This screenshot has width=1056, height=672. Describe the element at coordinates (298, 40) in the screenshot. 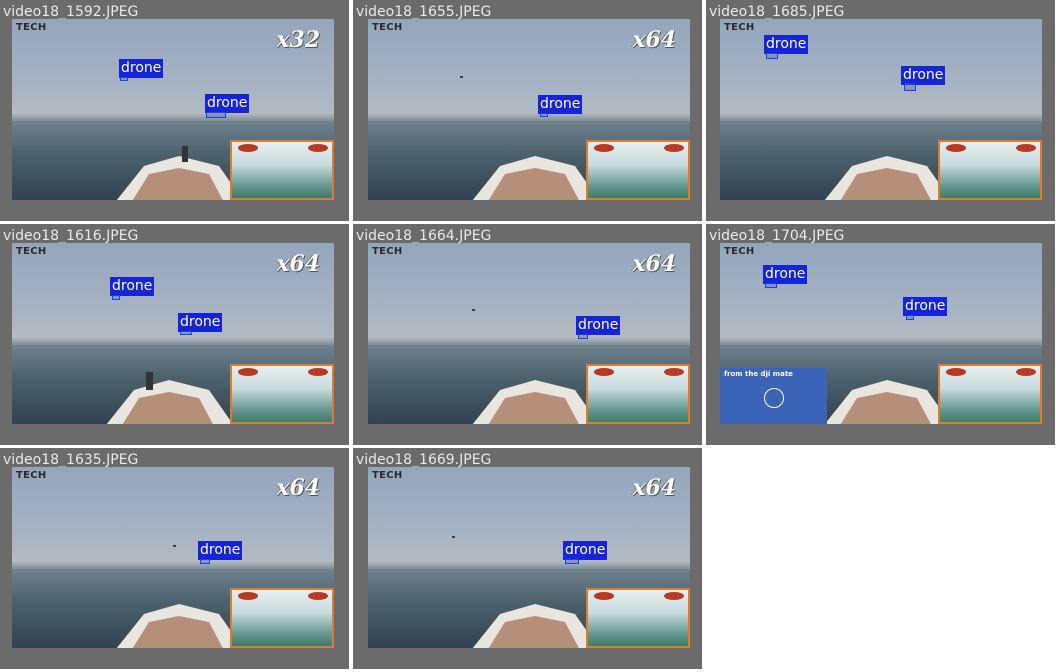

I see `zoom-badge: x32` at that location.